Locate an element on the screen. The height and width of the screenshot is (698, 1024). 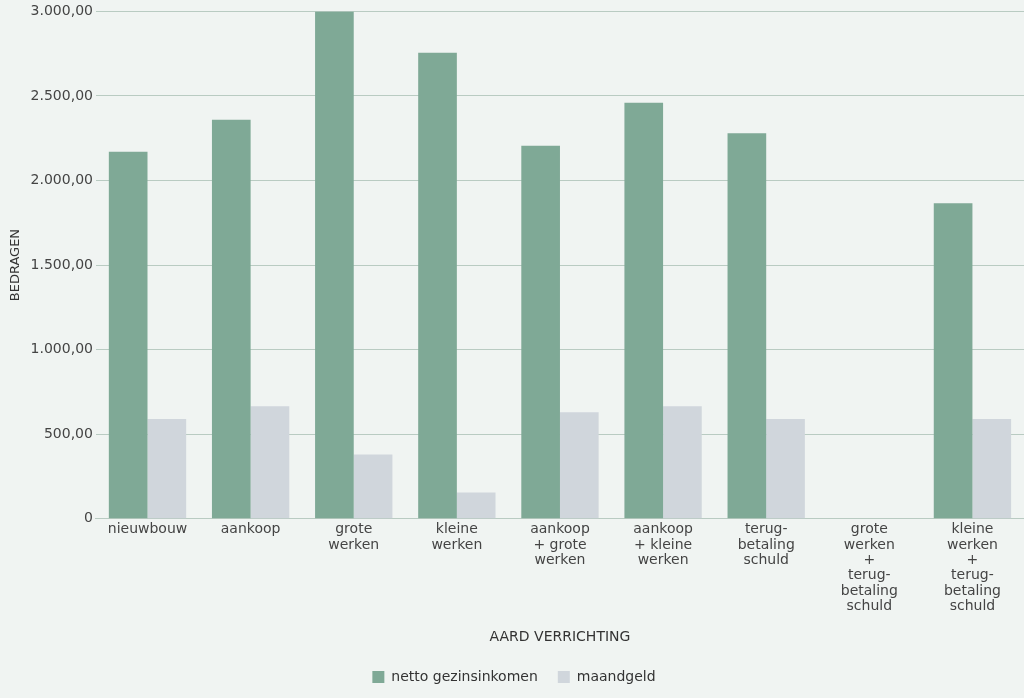
x-tick-label: nieuwbouw is located at coordinates (147, 528).